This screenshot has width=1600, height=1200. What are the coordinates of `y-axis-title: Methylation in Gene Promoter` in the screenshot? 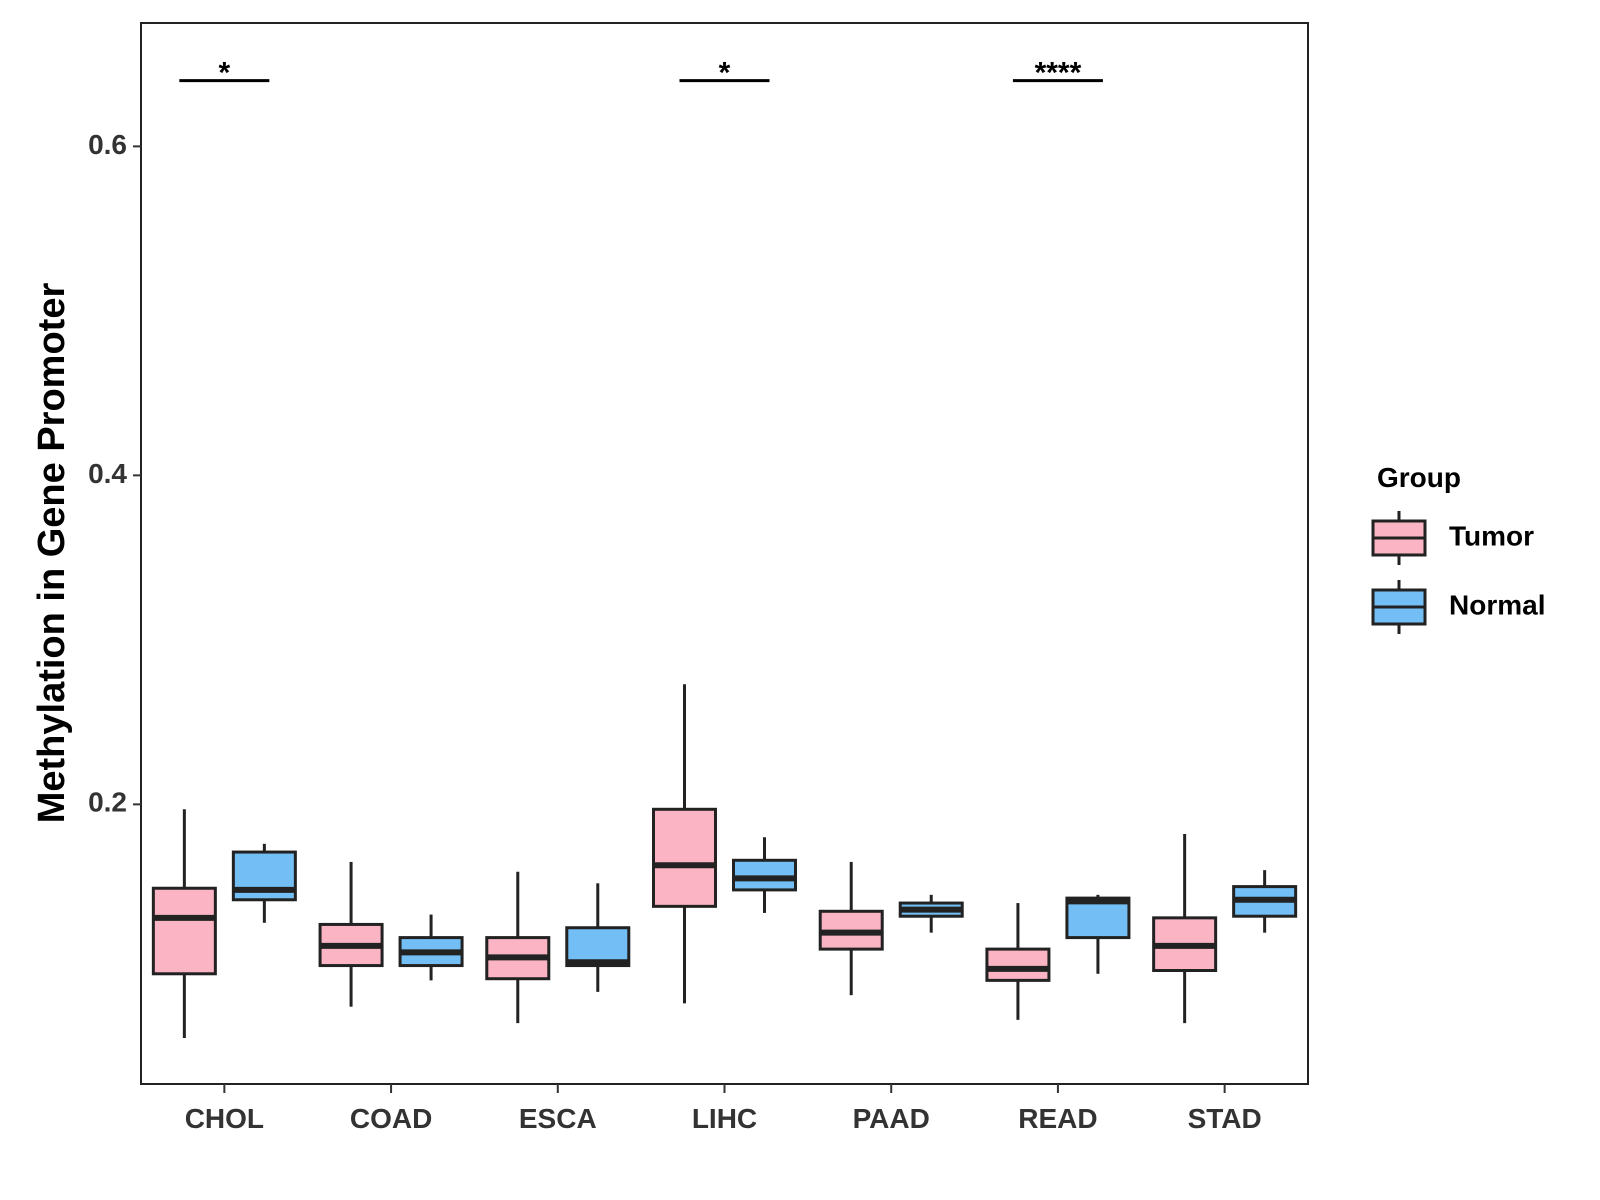 It's located at (52, 553).